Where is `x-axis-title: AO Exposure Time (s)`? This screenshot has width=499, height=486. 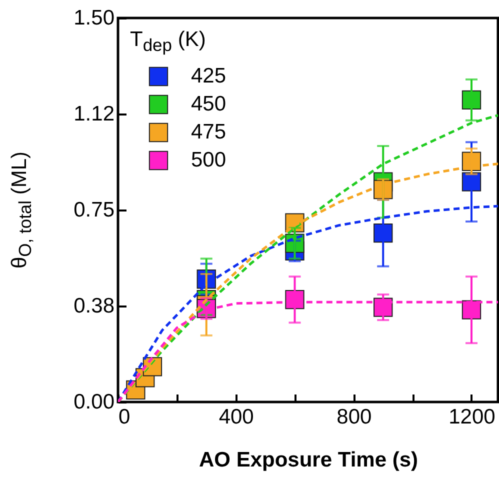 x-axis-title: AO Exposure Time (s) is located at coordinates (308, 460).